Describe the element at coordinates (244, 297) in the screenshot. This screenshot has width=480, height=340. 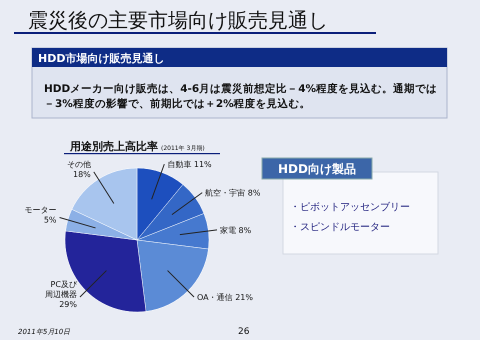
I see `data-label: 21%` at that location.